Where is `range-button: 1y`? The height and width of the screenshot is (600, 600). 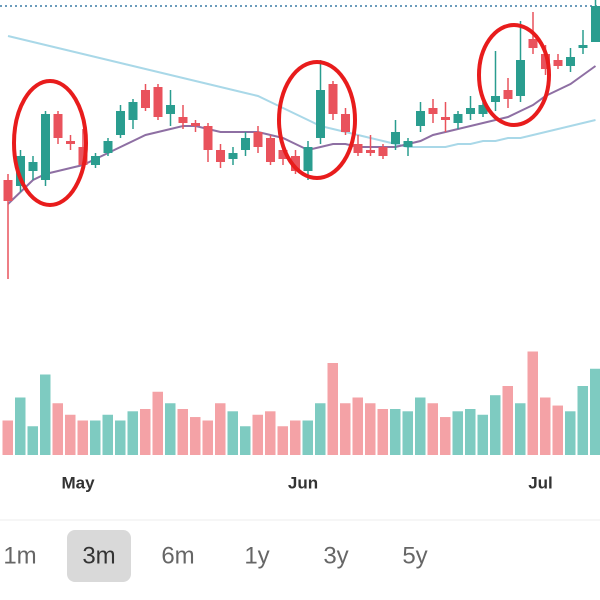 range-button: 1y is located at coordinates (256, 555).